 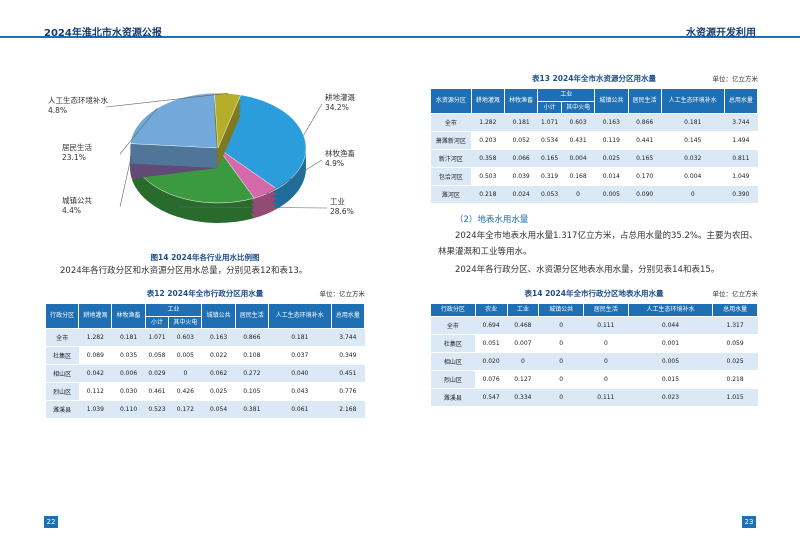 What do you see at coordinates (218, 355) in the screenshot?
I see `table-cell: 0.022` at bounding box center [218, 355].